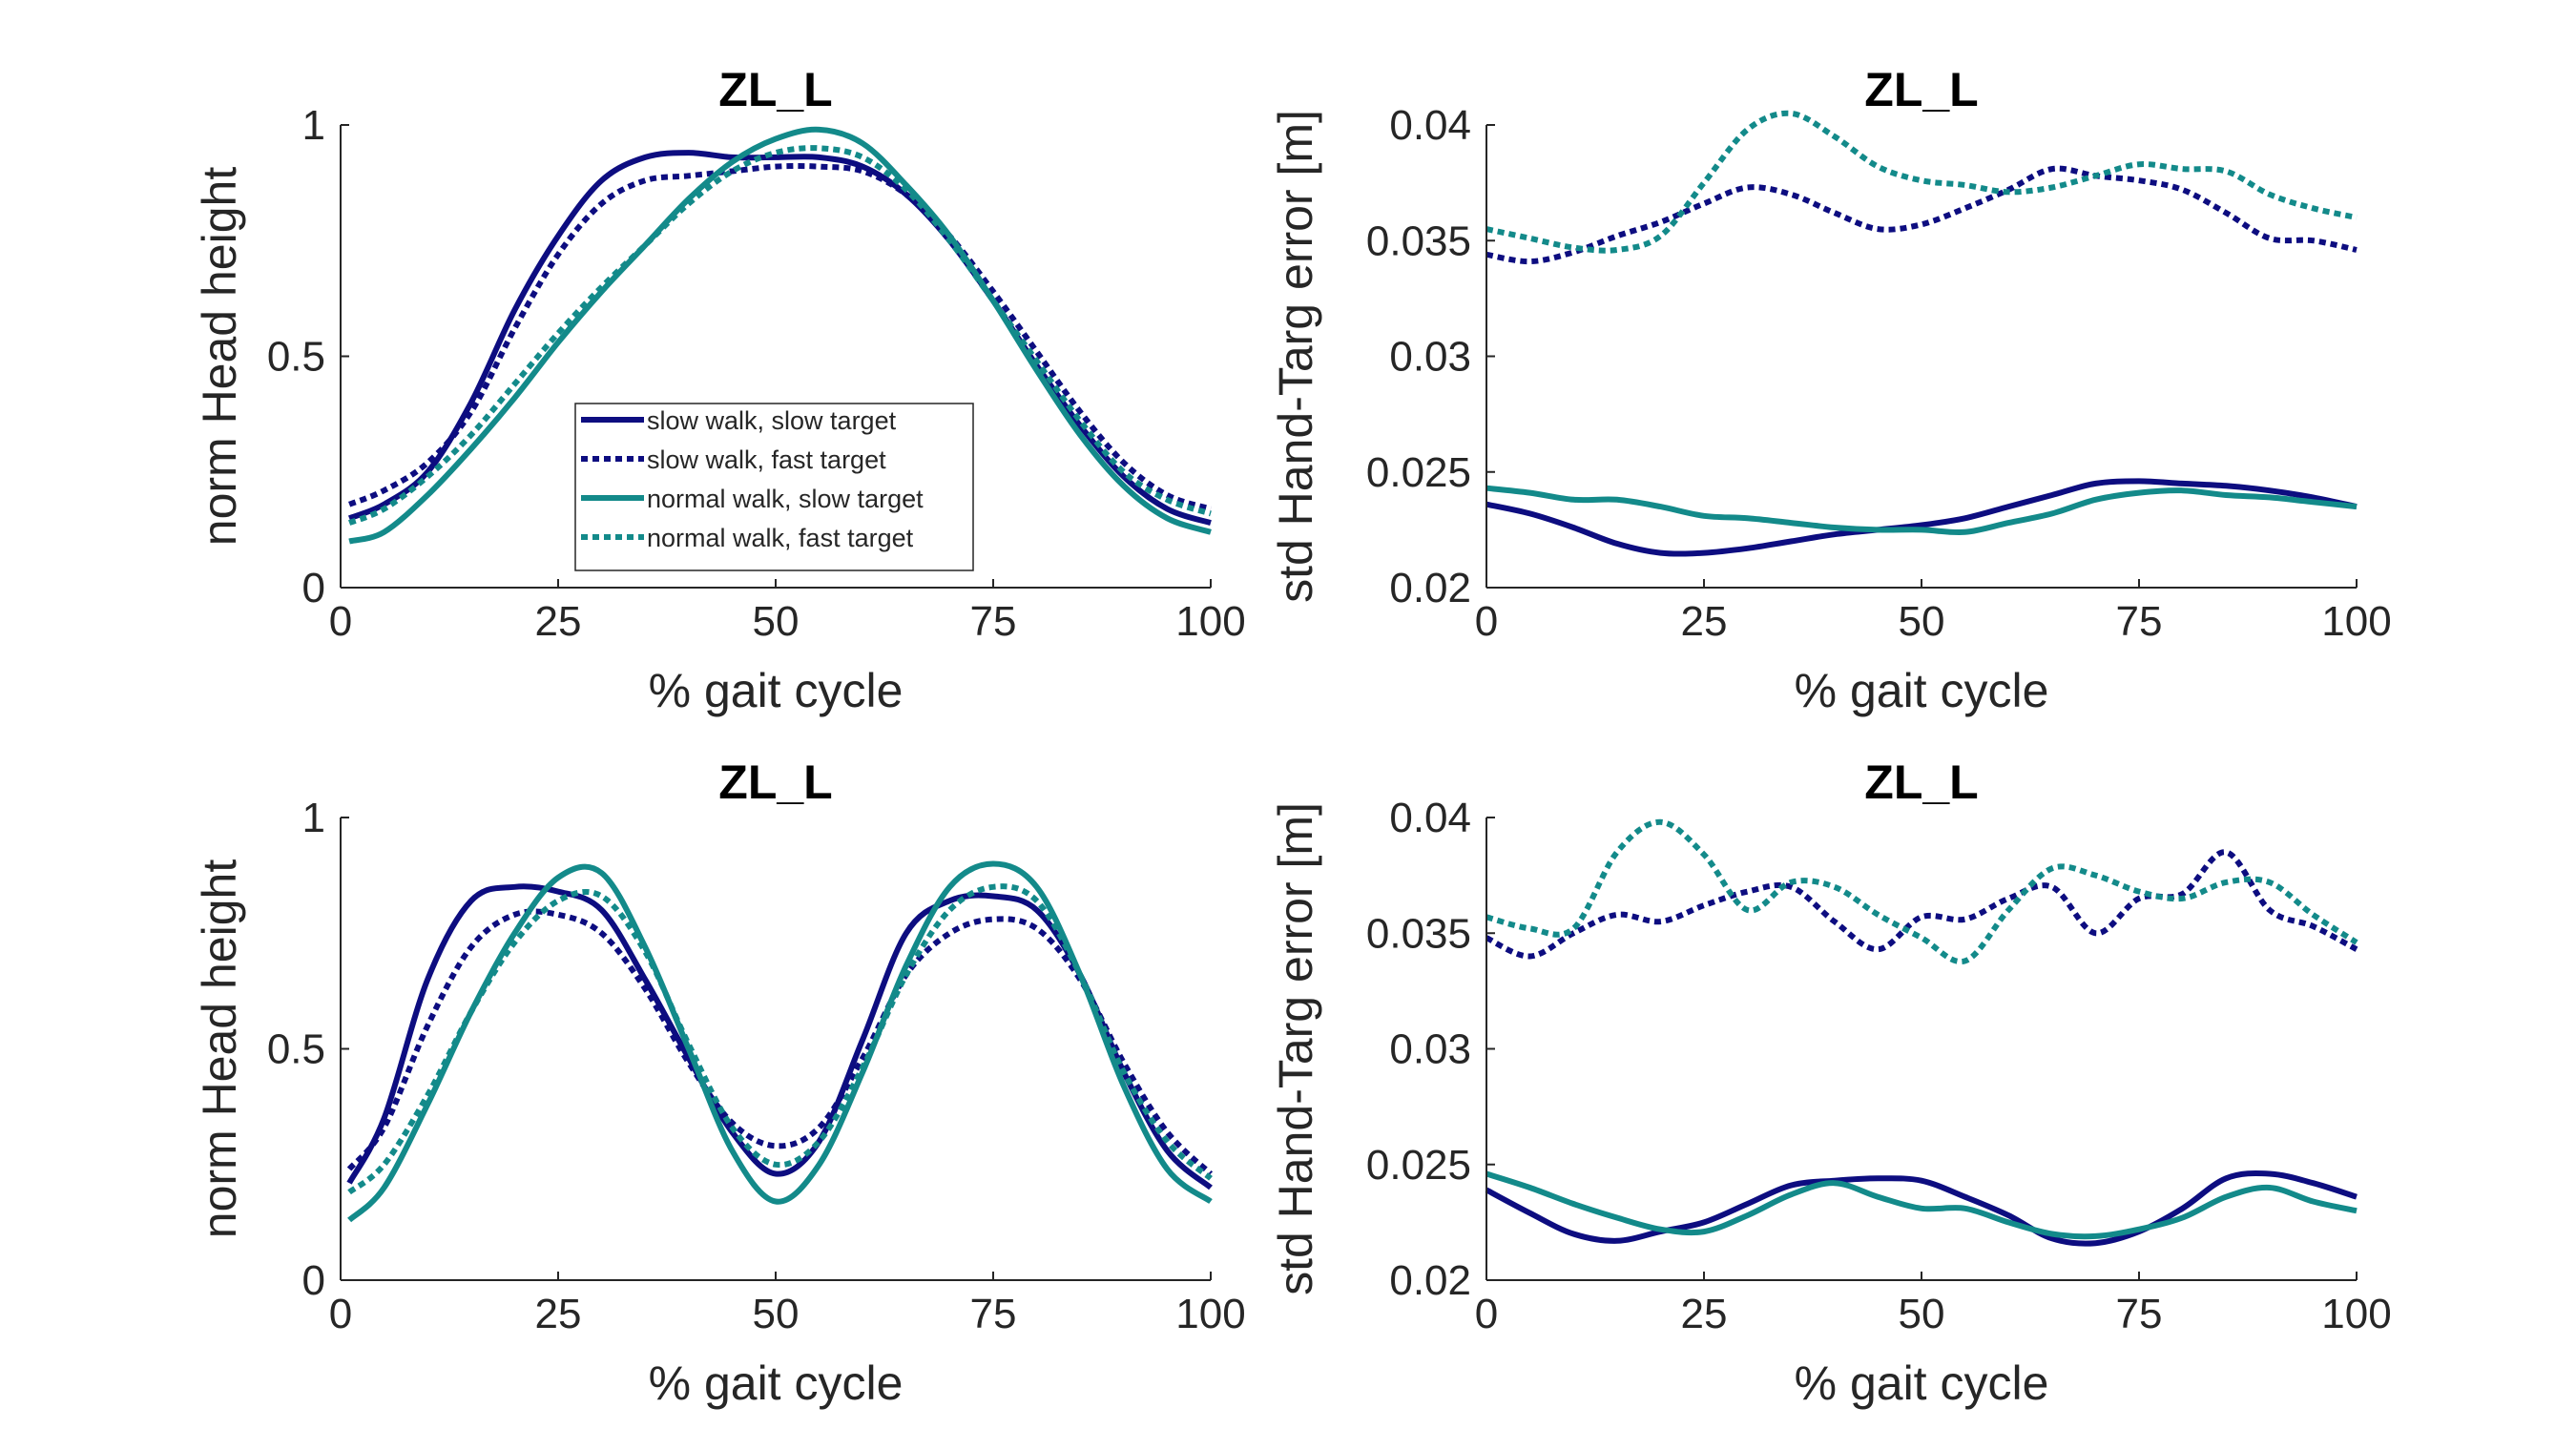 Image resolution: width=2576 pixels, height=1449 pixels. Describe the element at coordinates (766, 459) in the screenshot. I see `legend-label-2: slow walk, fast target` at that location.